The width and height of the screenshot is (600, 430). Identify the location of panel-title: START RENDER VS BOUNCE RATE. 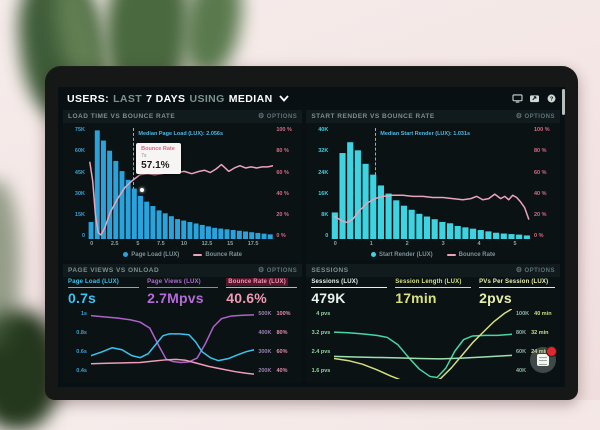
(373, 116).